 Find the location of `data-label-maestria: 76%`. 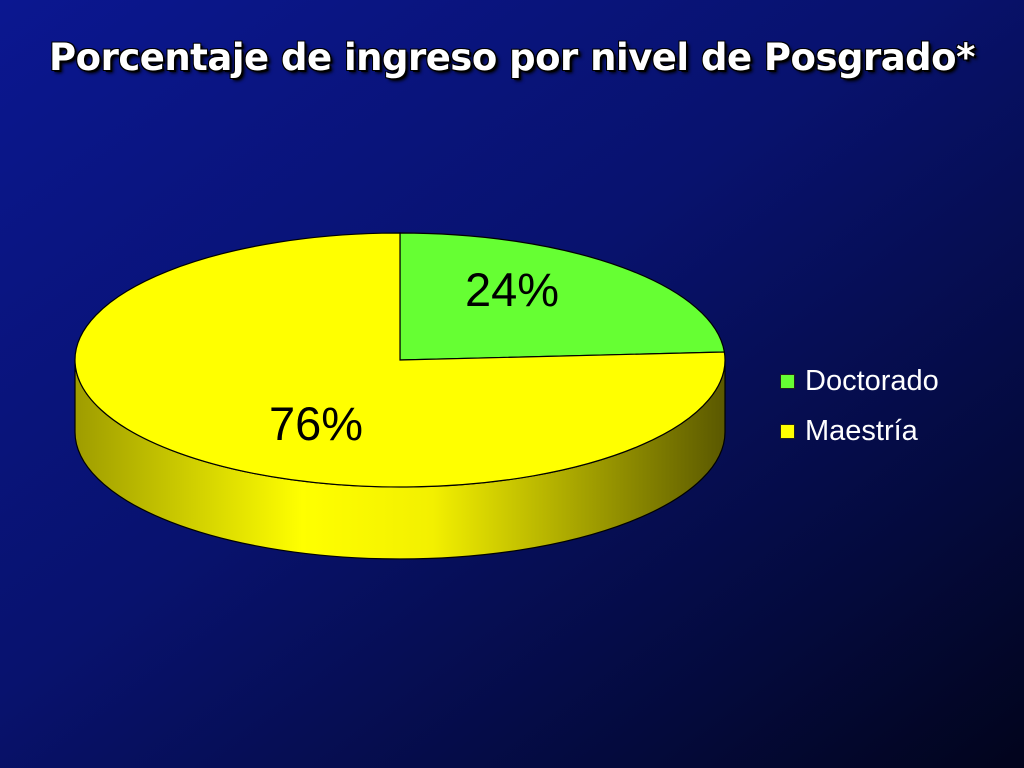

data-label-maestria: 76% is located at coordinates (316, 423).